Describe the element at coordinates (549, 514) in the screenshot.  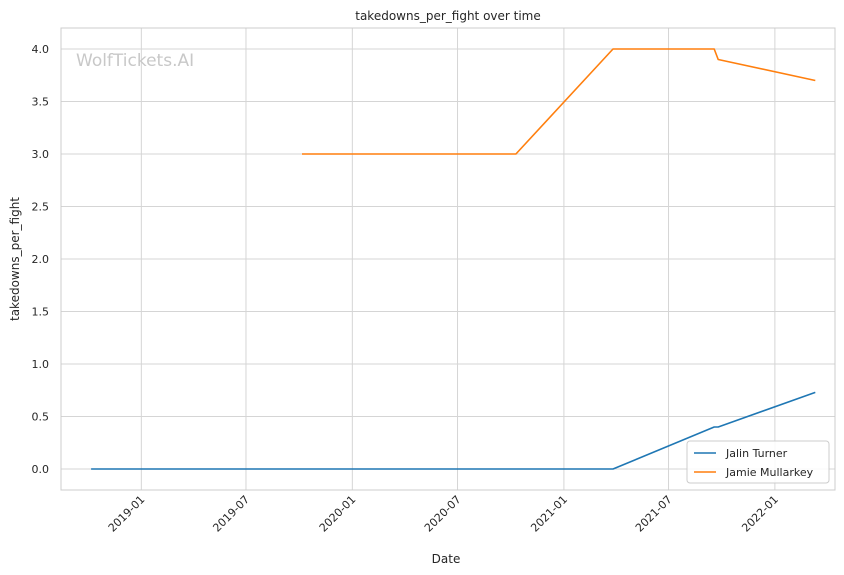
I see `x-tick-label: 2021-01` at that location.